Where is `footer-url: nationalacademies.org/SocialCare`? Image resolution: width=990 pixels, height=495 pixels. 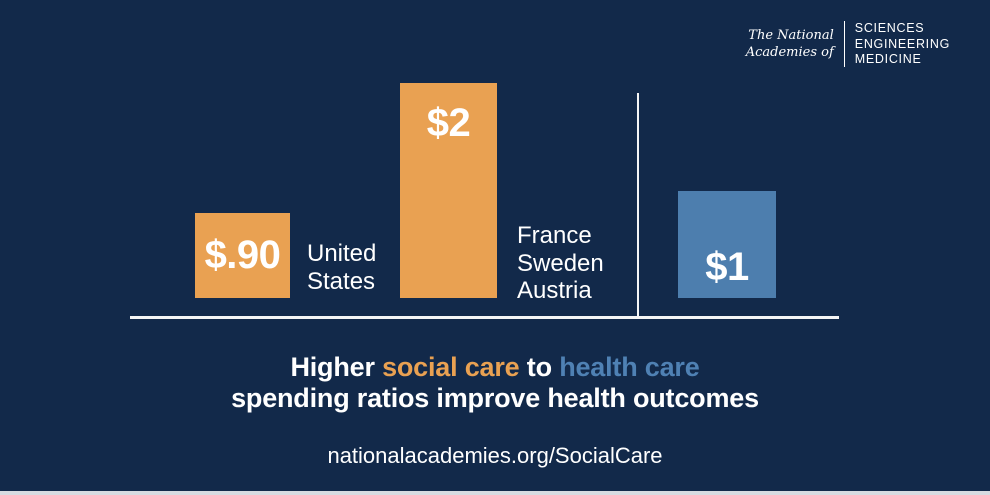
footer-url: nationalacademies.org/SocialCare is located at coordinates (495, 455).